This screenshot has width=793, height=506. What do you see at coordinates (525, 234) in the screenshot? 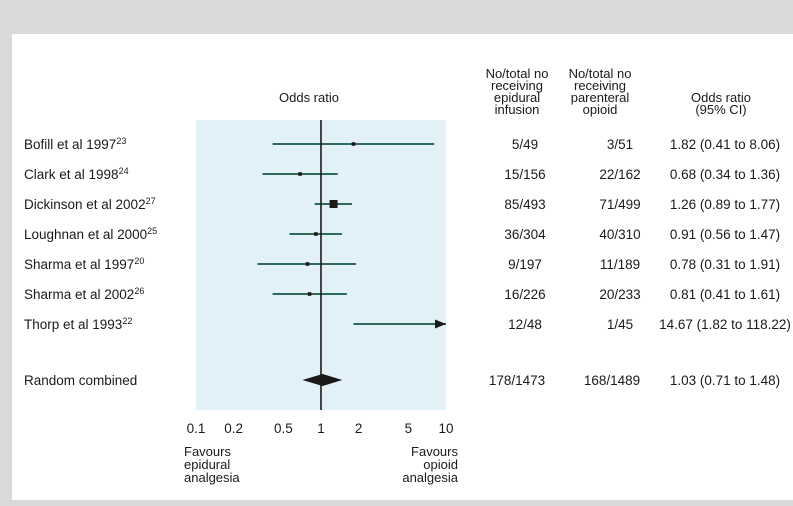
I see `epidural-count: 36/304` at bounding box center [525, 234].